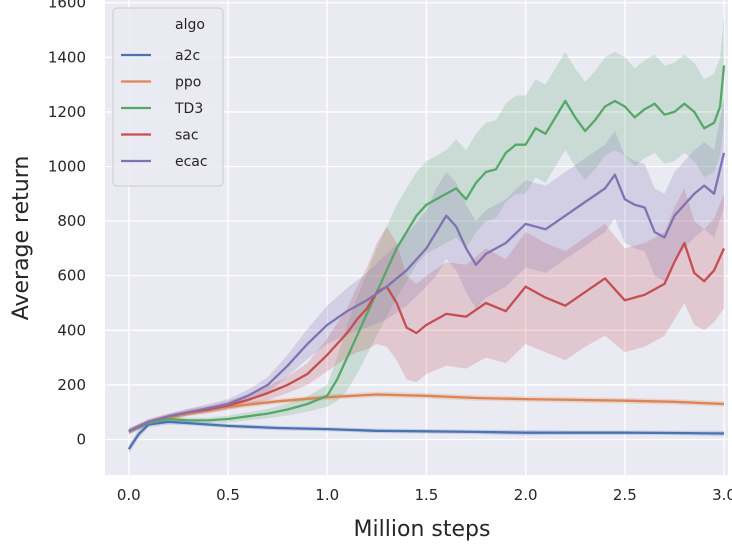  I want to click on y-tick-label: 200, so click(71, 385).